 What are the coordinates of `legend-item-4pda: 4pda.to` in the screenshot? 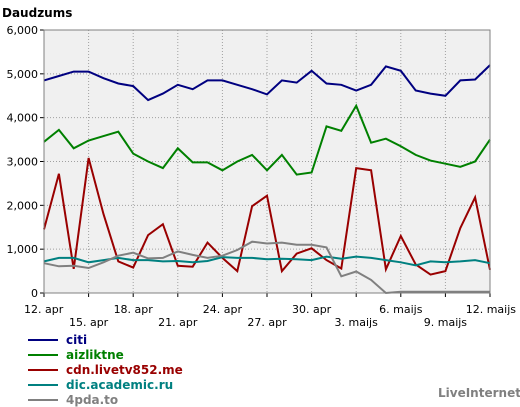 It's located at (105, 399).